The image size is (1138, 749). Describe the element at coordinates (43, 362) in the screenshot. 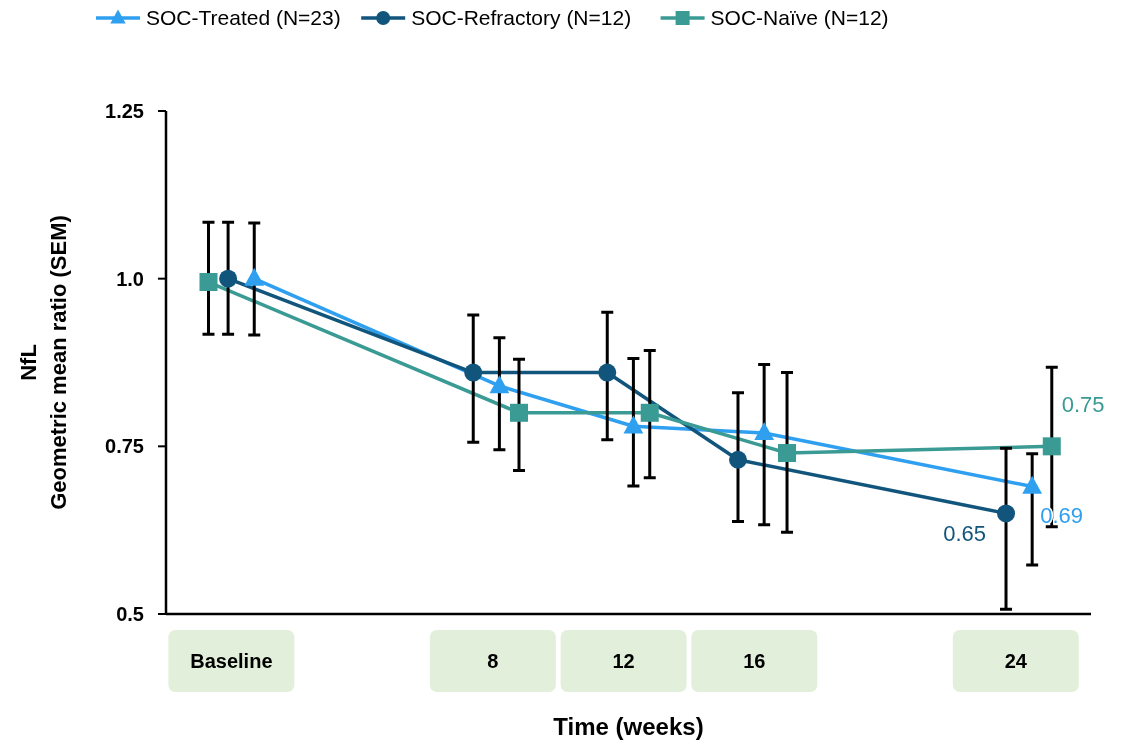

I see `y-axis-title: NfL Geometric mean ratio (SEM)` at that location.